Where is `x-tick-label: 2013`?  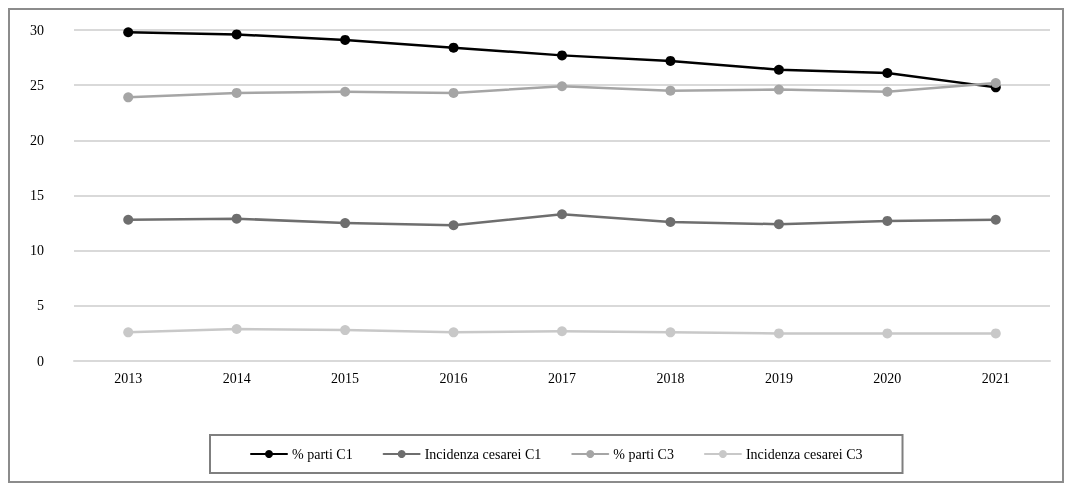
x-tick-label: 2013 is located at coordinates (128, 378).